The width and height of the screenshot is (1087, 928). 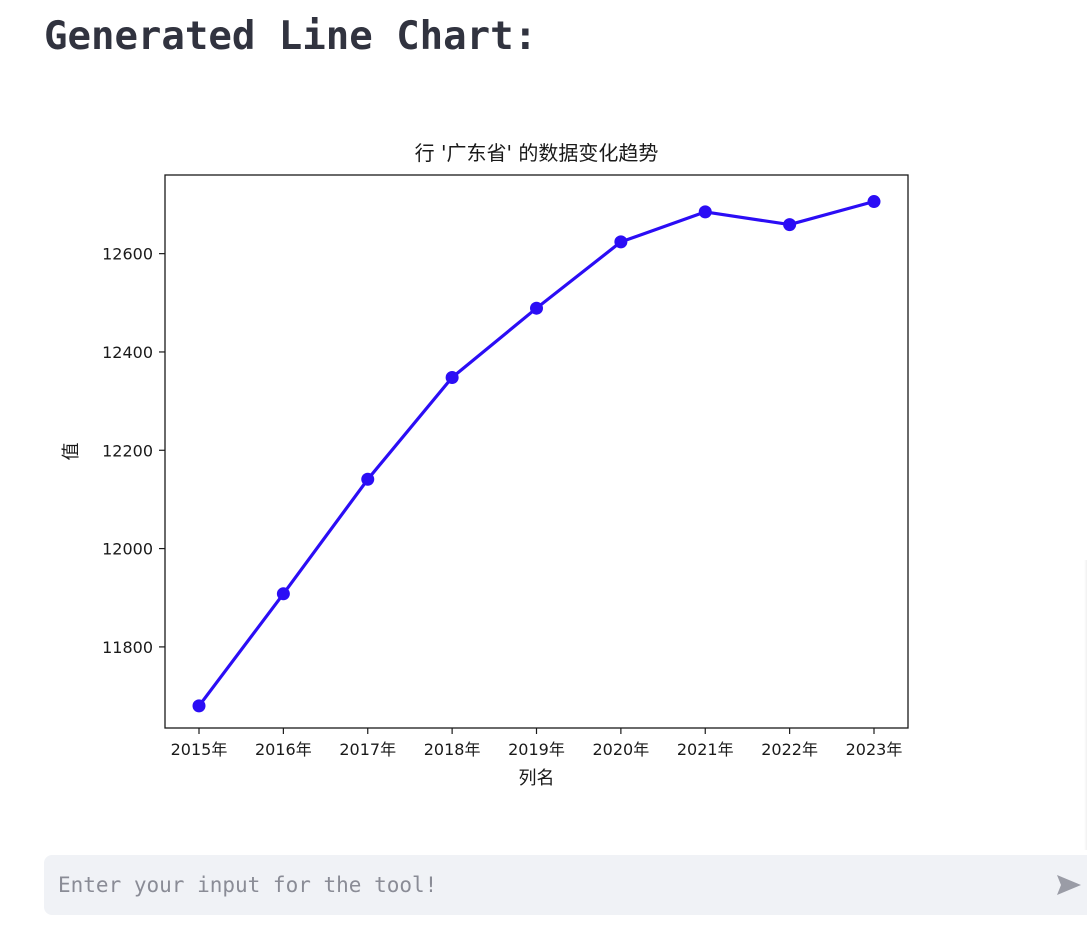 I want to click on chart-title: 行 '广东省' 的数据变化趋势, so click(x=537, y=153).